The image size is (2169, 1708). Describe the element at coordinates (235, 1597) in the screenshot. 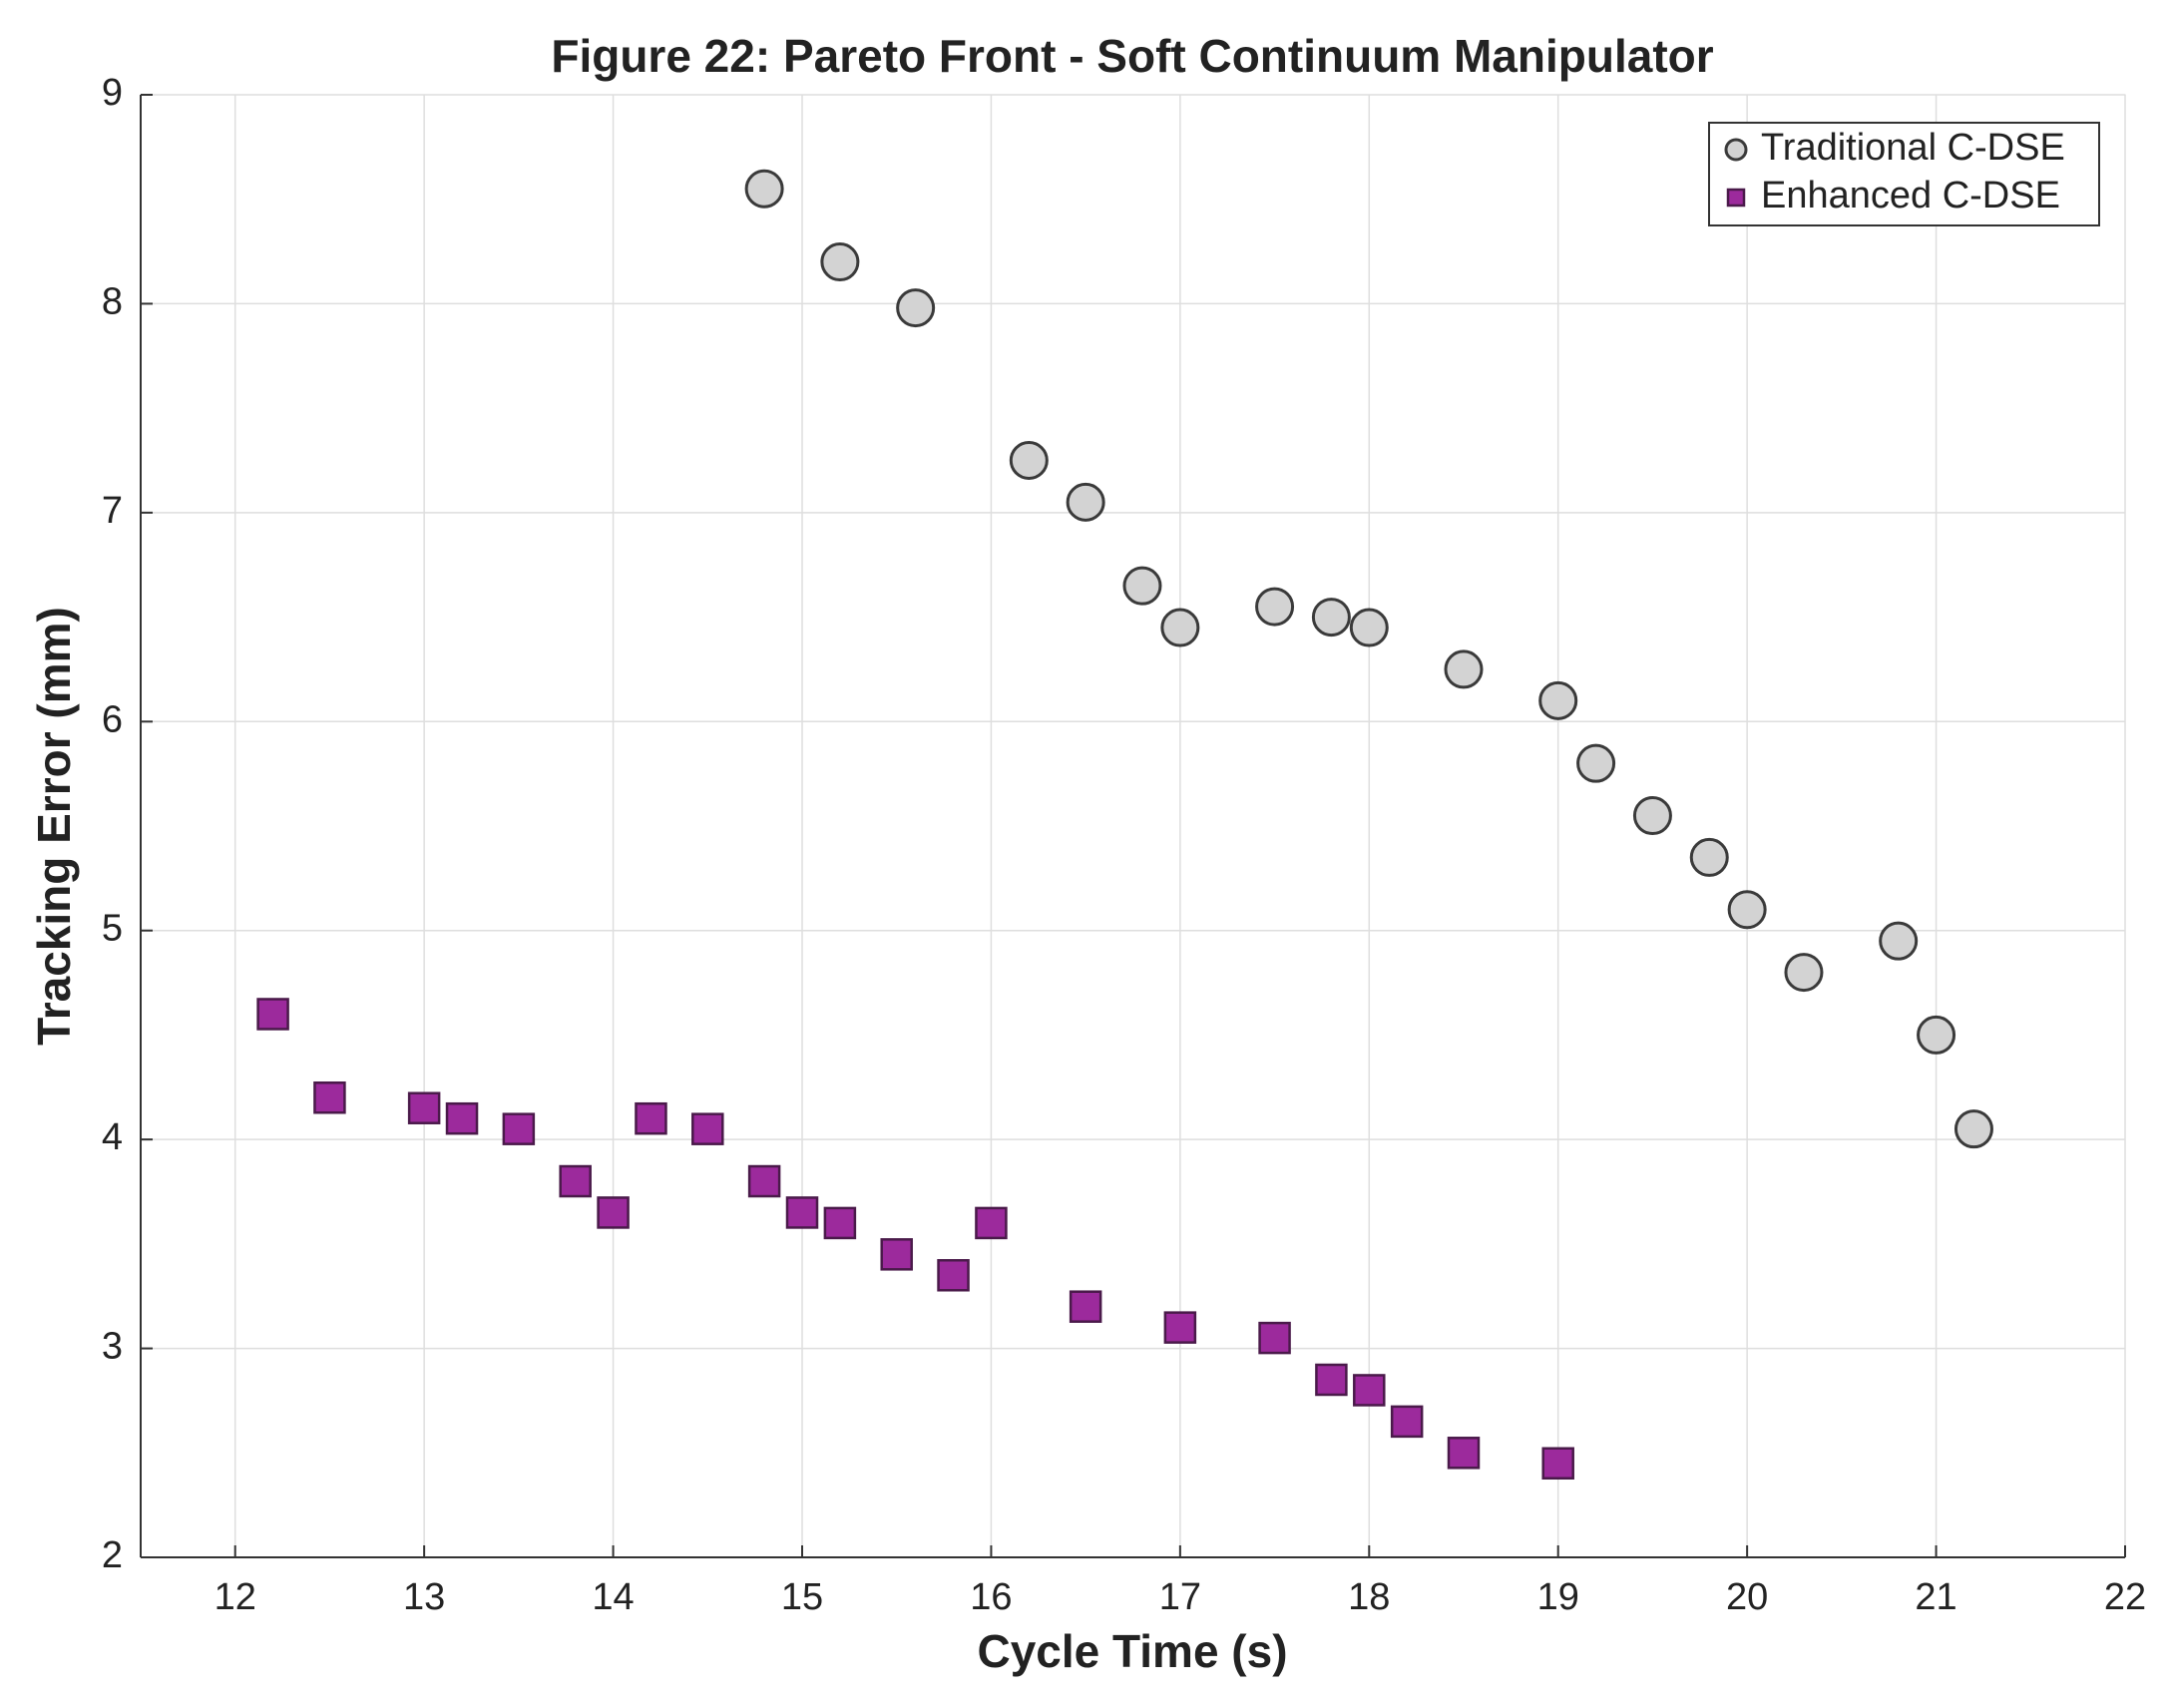

I see `x-tick-label: 12` at that location.